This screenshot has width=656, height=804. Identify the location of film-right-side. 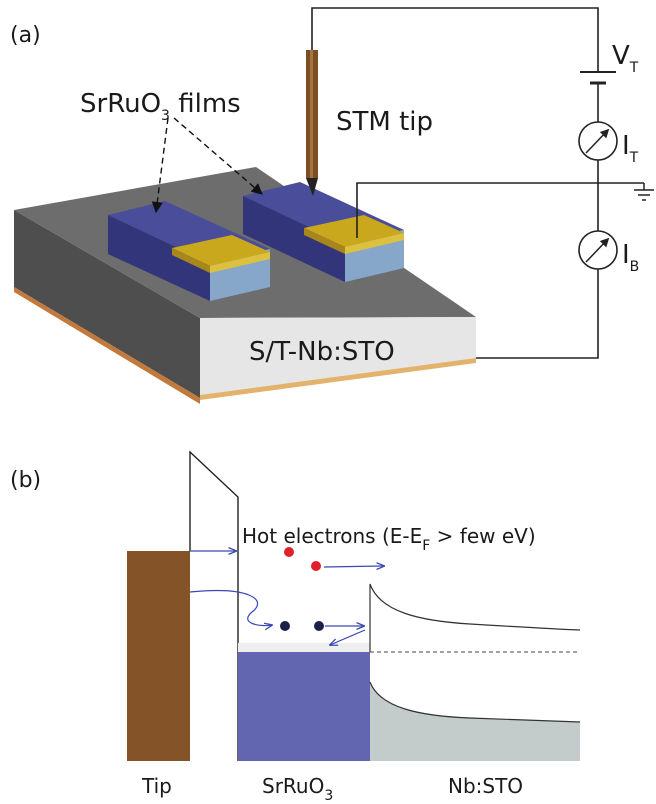
(294, 239).